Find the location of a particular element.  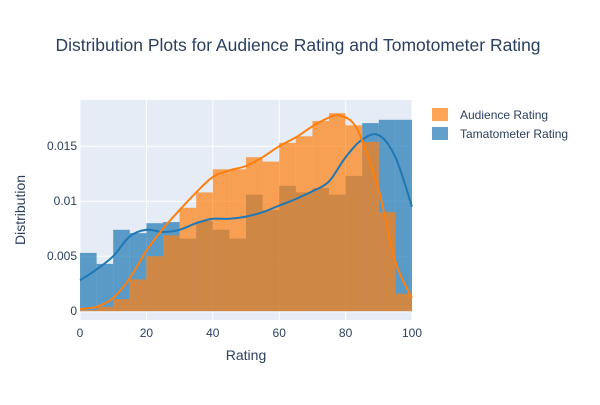

legend-label-tamatometer: Tamatometer Rating is located at coordinates (514, 134).